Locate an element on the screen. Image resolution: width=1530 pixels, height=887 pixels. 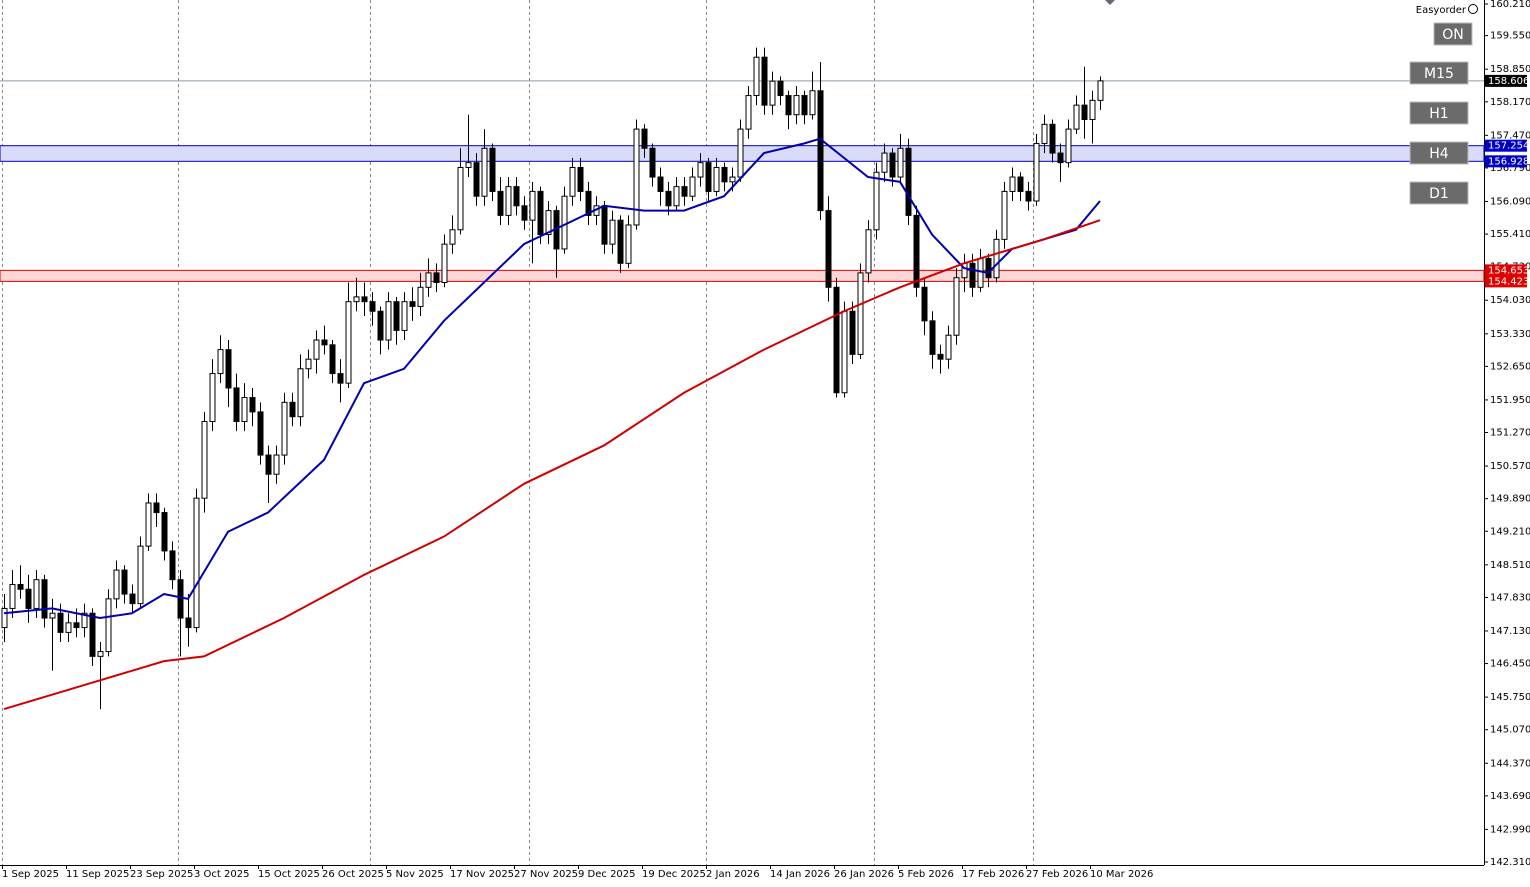
y-tick-label: 158.170 is located at coordinates (1510, 102).